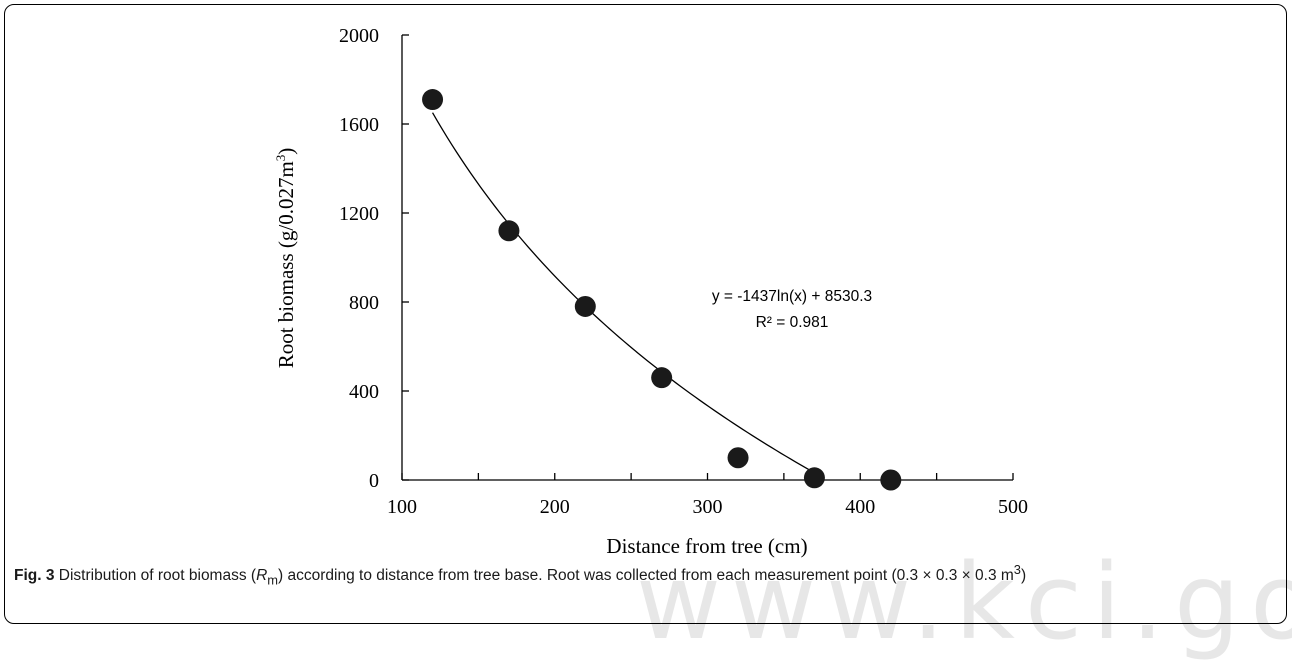 Image resolution: width=1292 pixels, height=663 pixels. What do you see at coordinates (1017, 569) in the screenshot?
I see `caption-unit-sup: 3` at bounding box center [1017, 569].